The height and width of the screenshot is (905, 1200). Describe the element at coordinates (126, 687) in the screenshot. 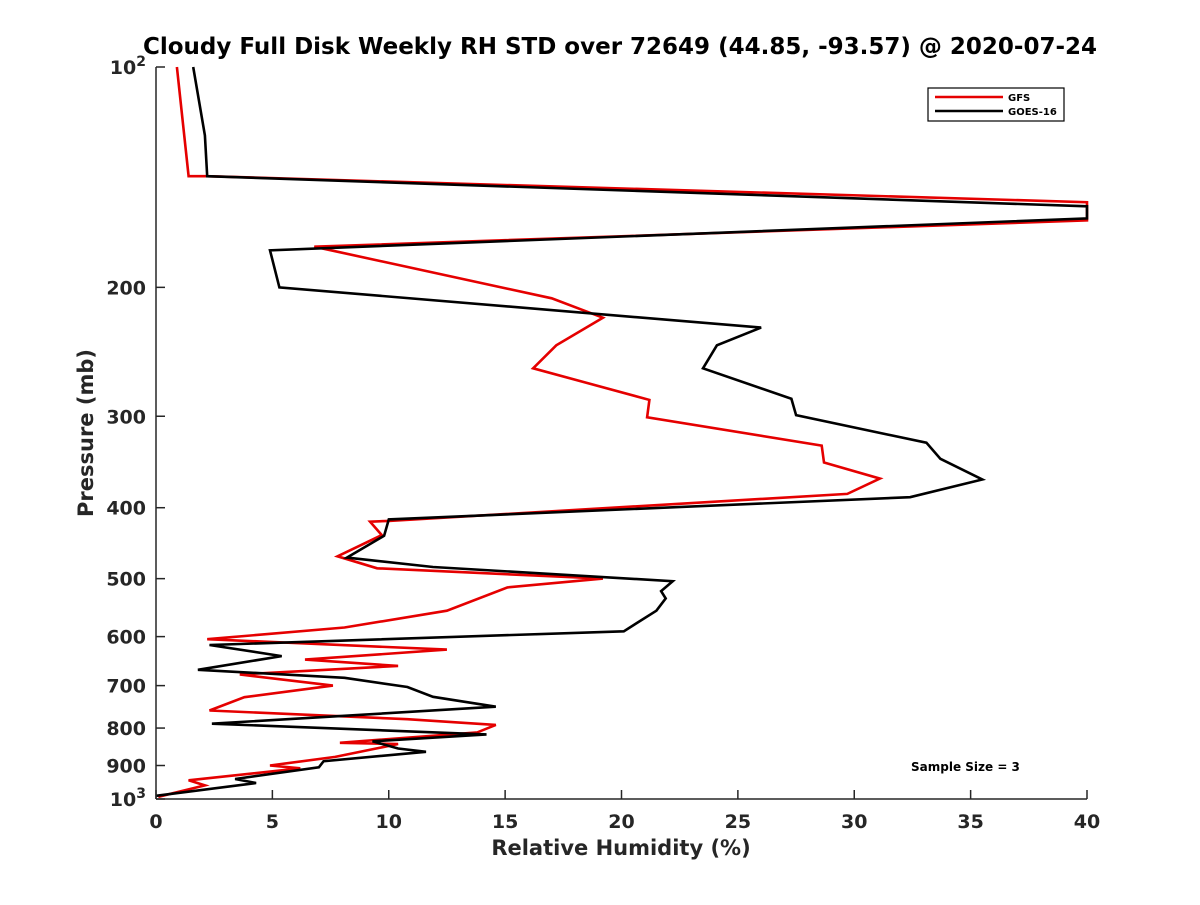

I see `y-tick-label: 700` at that location.